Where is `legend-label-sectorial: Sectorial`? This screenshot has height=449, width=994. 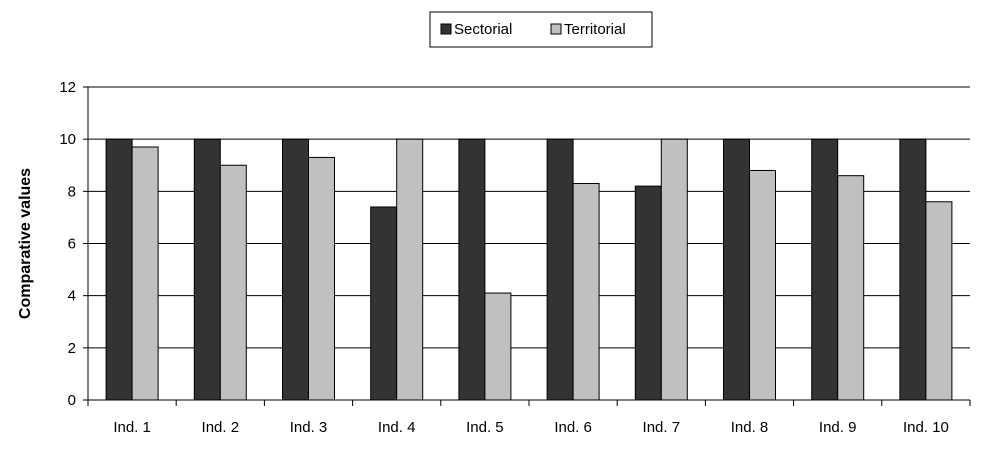
legend-label-sectorial: Sectorial is located at coordinates (483, 29).